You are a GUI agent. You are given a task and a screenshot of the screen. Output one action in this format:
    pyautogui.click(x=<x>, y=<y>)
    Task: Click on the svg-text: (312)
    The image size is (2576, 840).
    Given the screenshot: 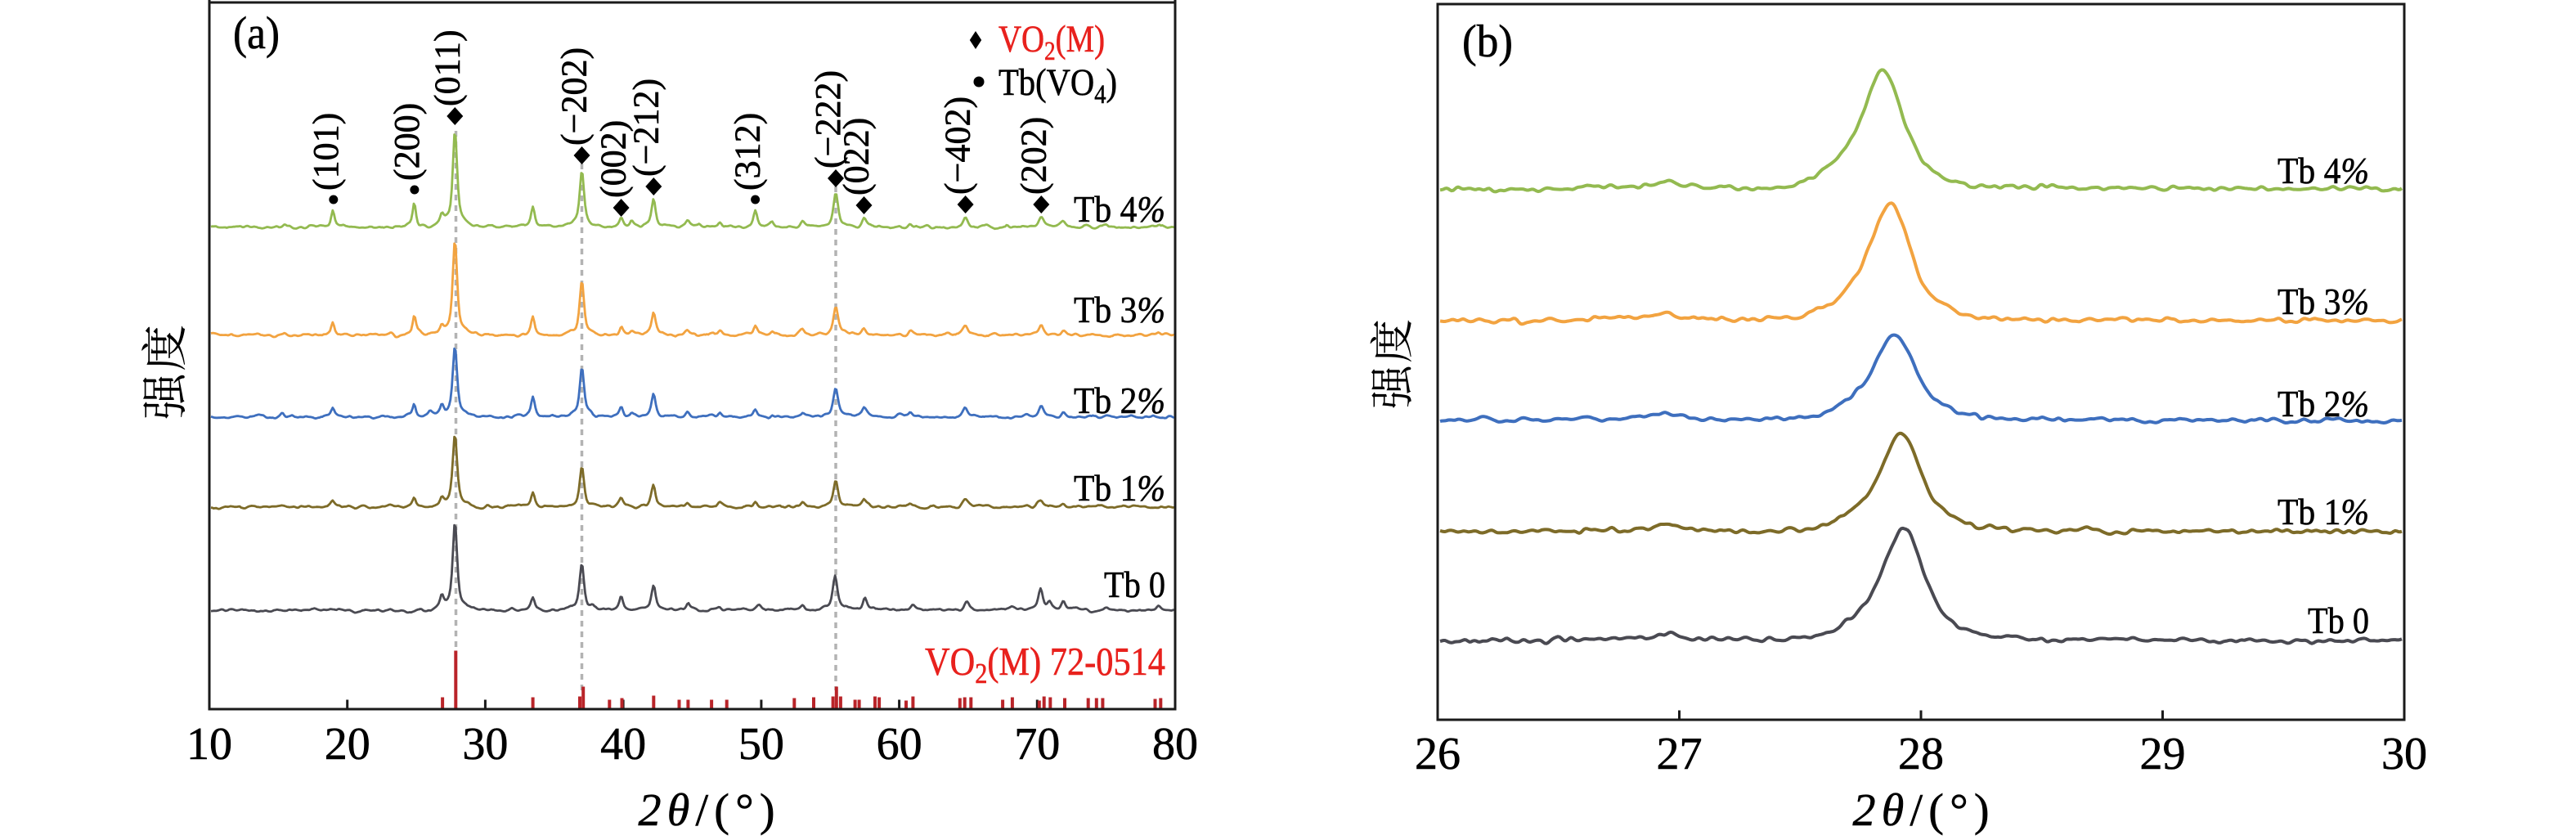 What is the action you would take?
    pyautogui.click(x=748, y=152)
    